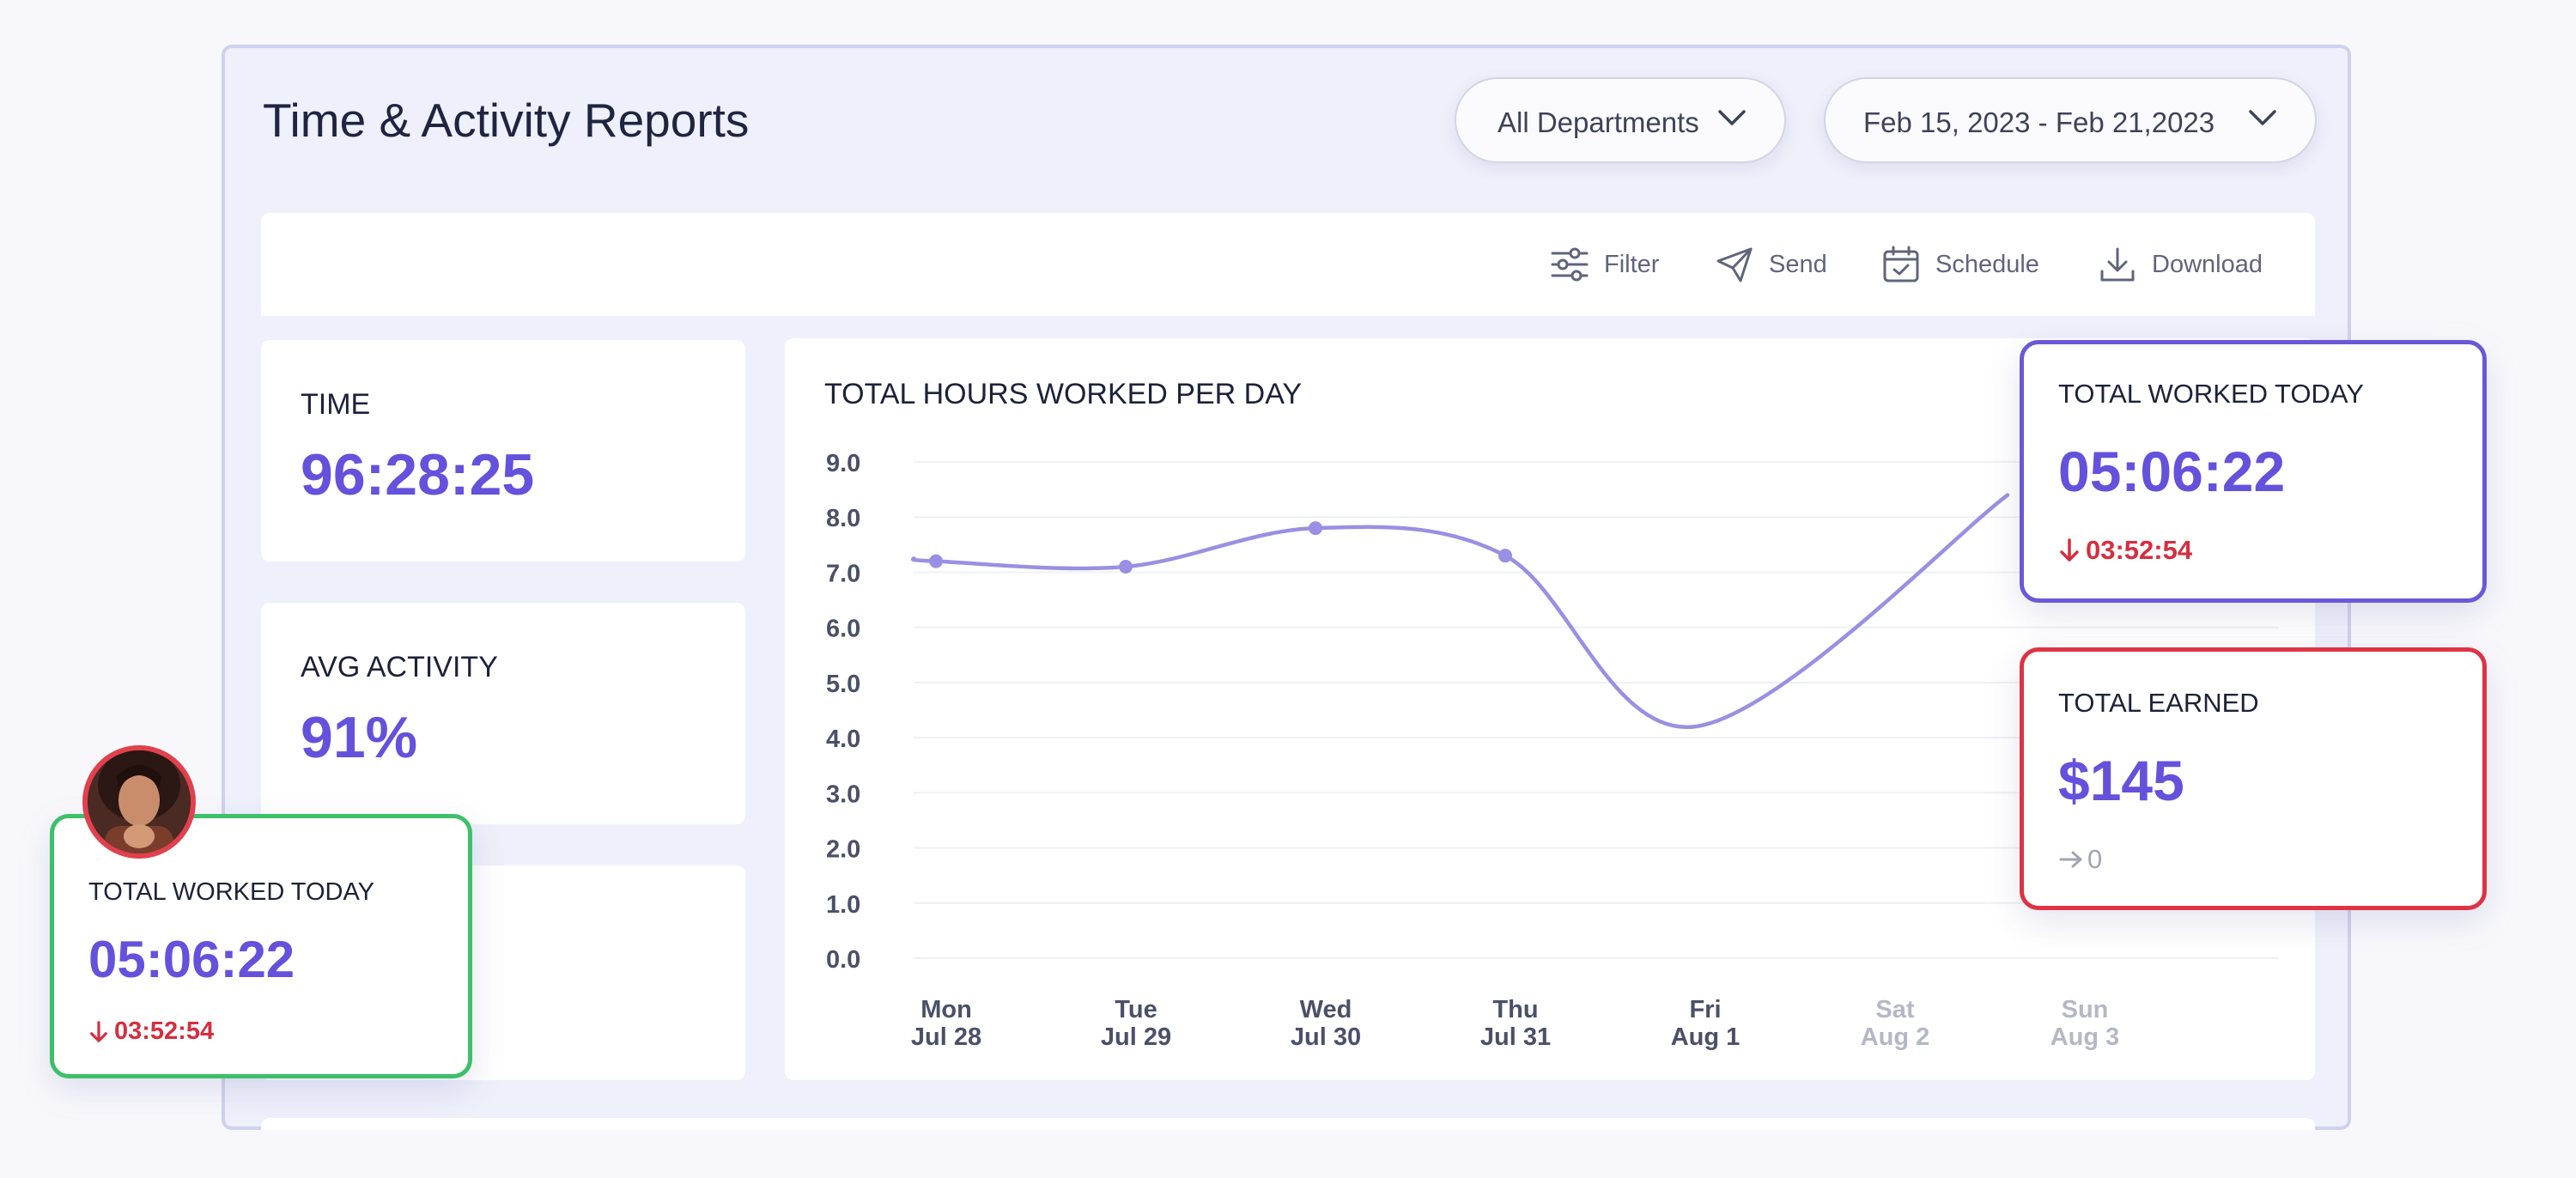  Describe the element at coordinates (2158, 703) in the screenshot. I see `total-earned-title: TOTAL EARNED` at that location.